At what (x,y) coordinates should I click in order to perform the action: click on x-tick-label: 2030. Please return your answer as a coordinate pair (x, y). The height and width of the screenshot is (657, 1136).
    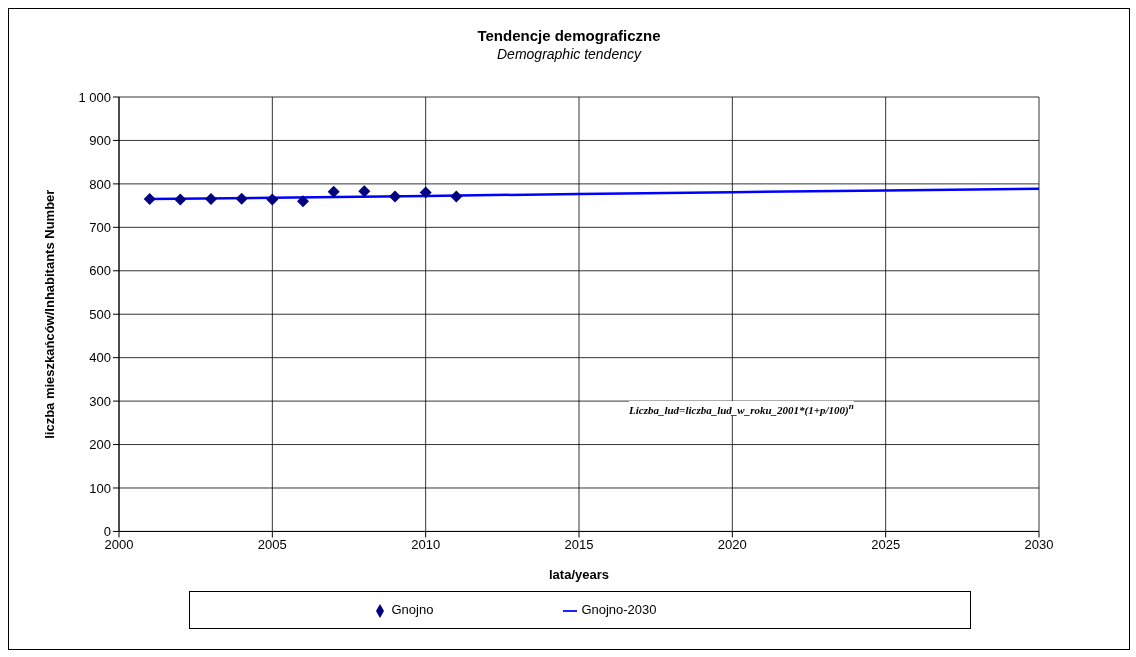
    Looking at the image, I should click on (1039, 544).